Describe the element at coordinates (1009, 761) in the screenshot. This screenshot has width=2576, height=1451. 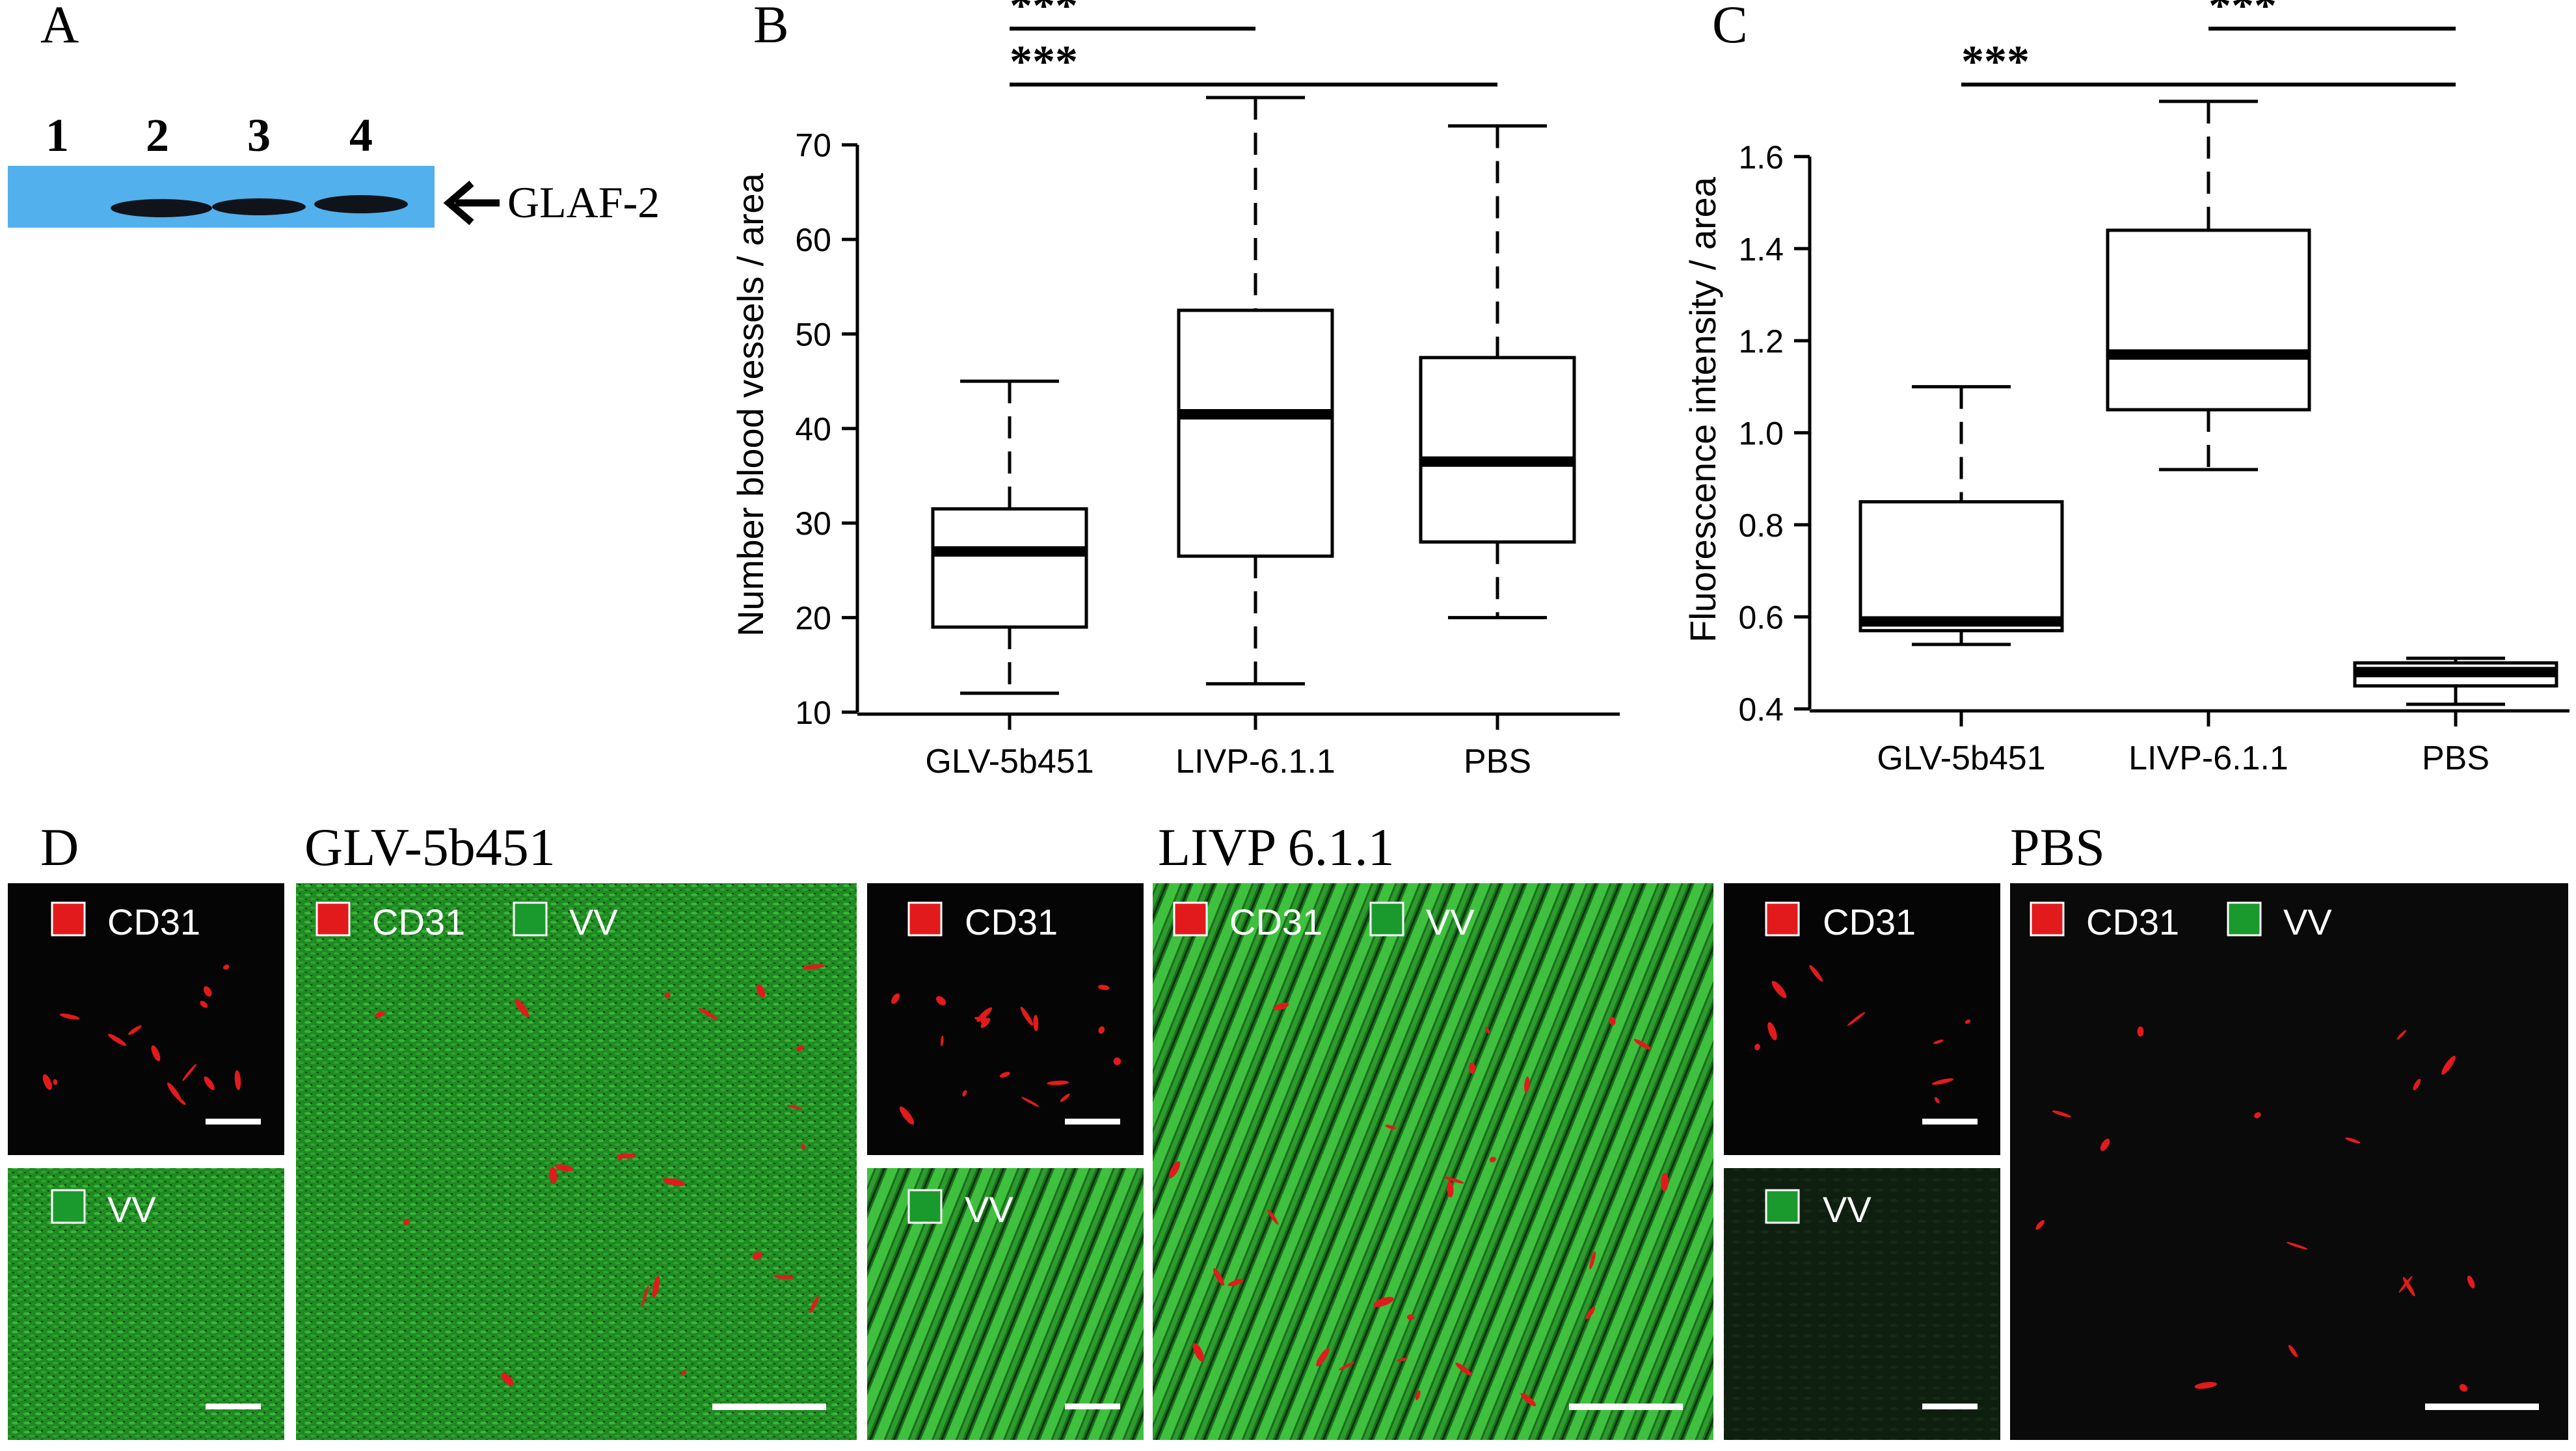
I see `x-tick-label: GLV-5b451` at that location.